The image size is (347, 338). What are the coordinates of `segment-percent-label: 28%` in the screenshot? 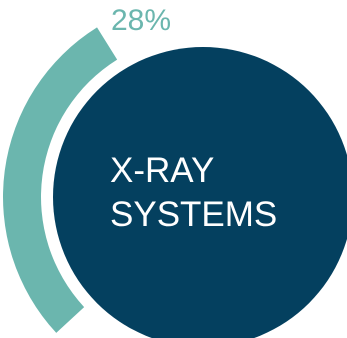 It's located at (141, 20).